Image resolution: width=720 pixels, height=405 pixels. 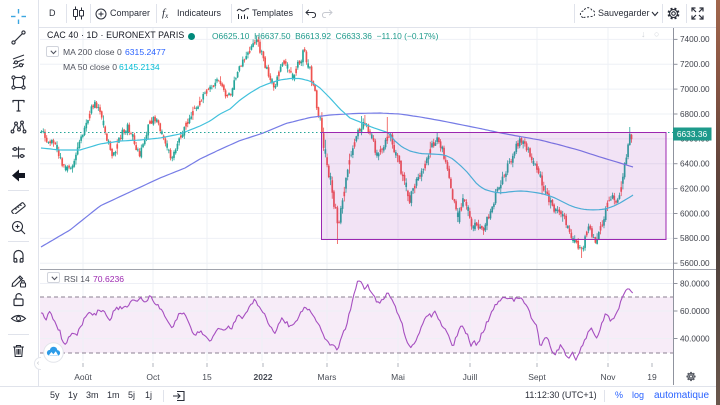 What do you see at coordinates (695, 213) in the screenshot?
I see `svg-text: 6000.00` at bounding box center [695, 213].